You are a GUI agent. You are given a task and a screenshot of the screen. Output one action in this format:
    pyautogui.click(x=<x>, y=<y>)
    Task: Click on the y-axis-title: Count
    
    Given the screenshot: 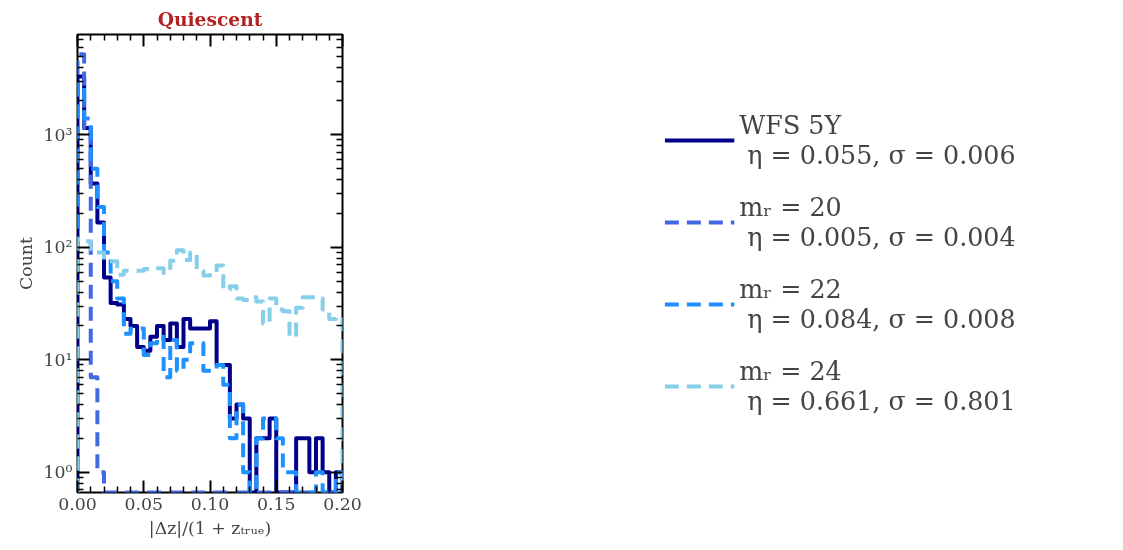 What is the action you would take?
    pyautogui.click(x=25, y=263)
    